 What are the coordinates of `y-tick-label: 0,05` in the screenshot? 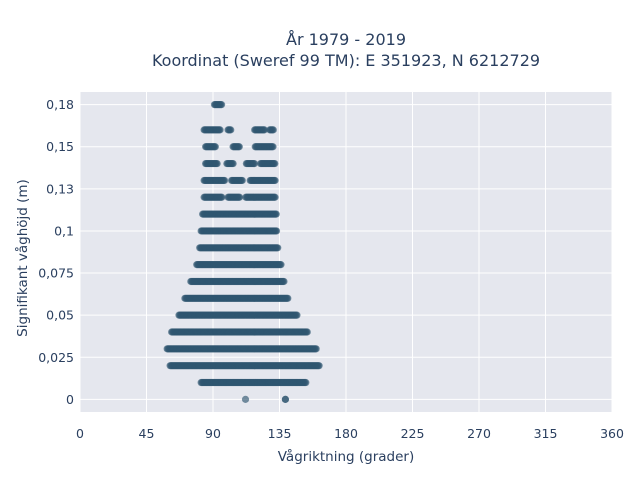 It's located at (60, 315).